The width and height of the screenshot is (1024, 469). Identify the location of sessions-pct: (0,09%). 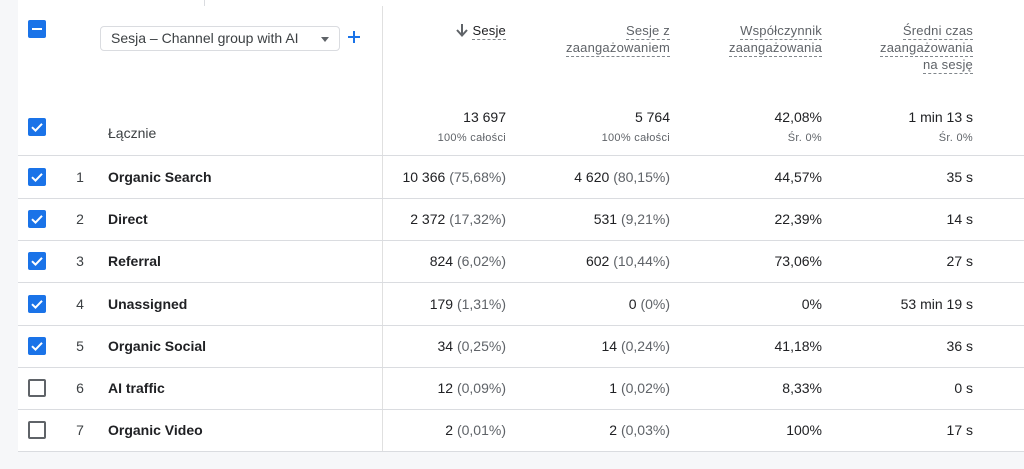
(481, 388).